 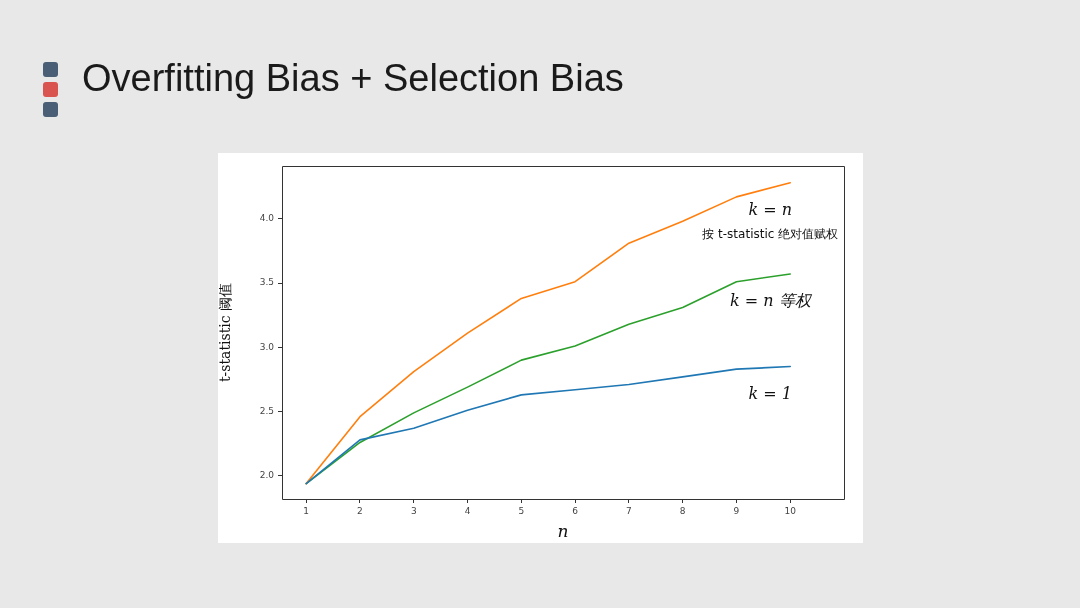 What do you see at coordinates (267, 475) in the screenshot?
I see `y-tick-label: 2.0` at bounding box center [267, 475].